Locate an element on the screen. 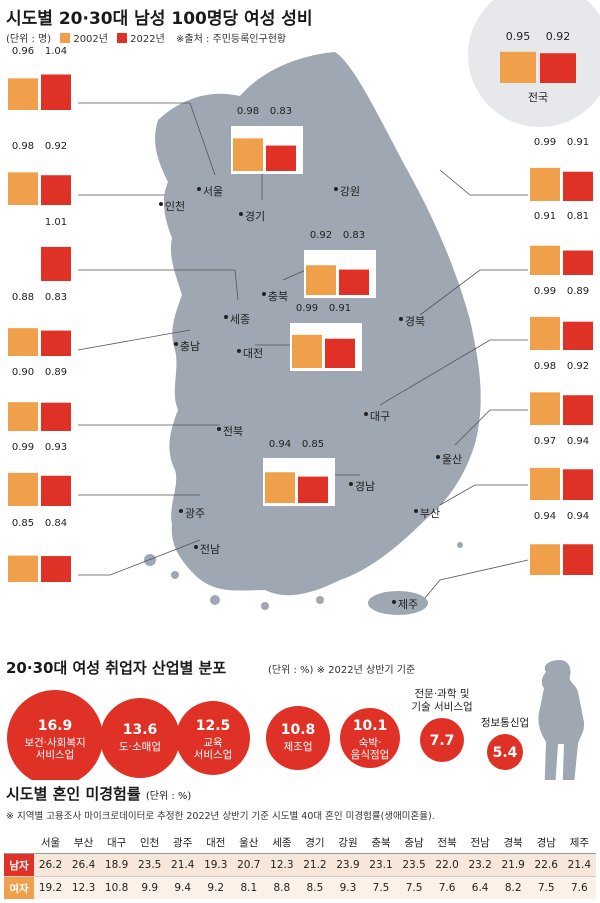 The height and width of the screenshot is (903, 600). marriage-unit: (단위 : %) is located at coordinates (168, 796).